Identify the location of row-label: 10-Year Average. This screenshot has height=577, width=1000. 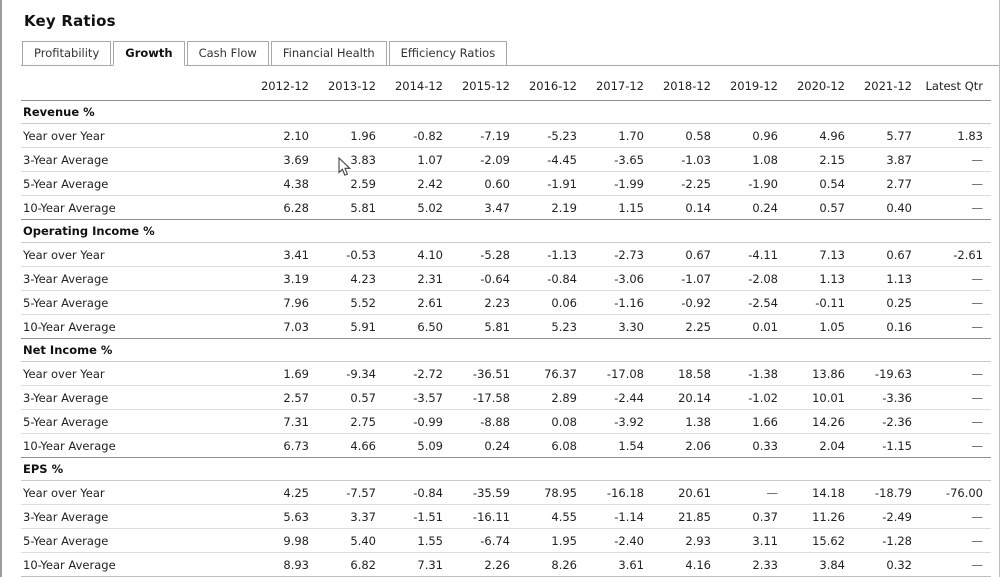
(69, 327).